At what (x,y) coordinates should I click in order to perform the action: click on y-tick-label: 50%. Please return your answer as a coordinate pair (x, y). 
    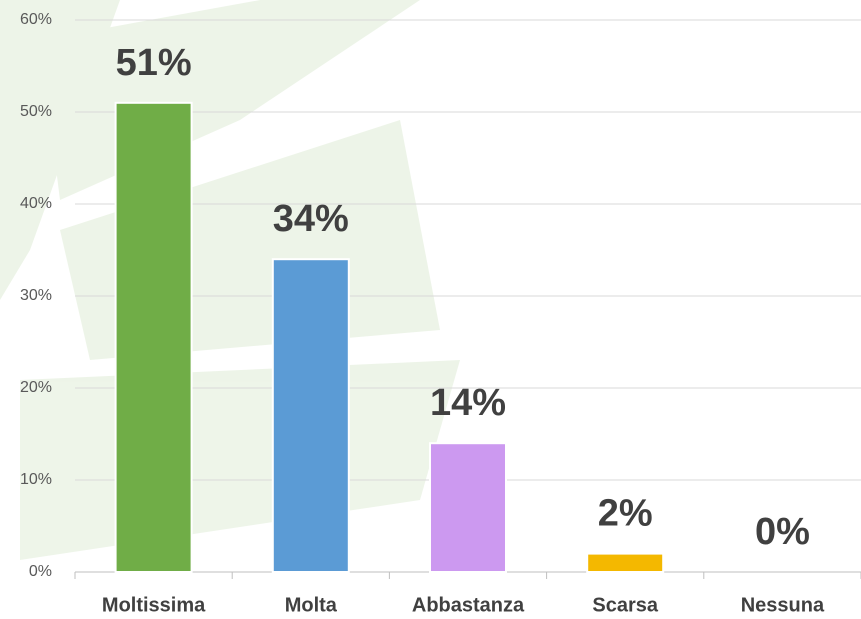
    Looking at the image, I should click on (36, 111).